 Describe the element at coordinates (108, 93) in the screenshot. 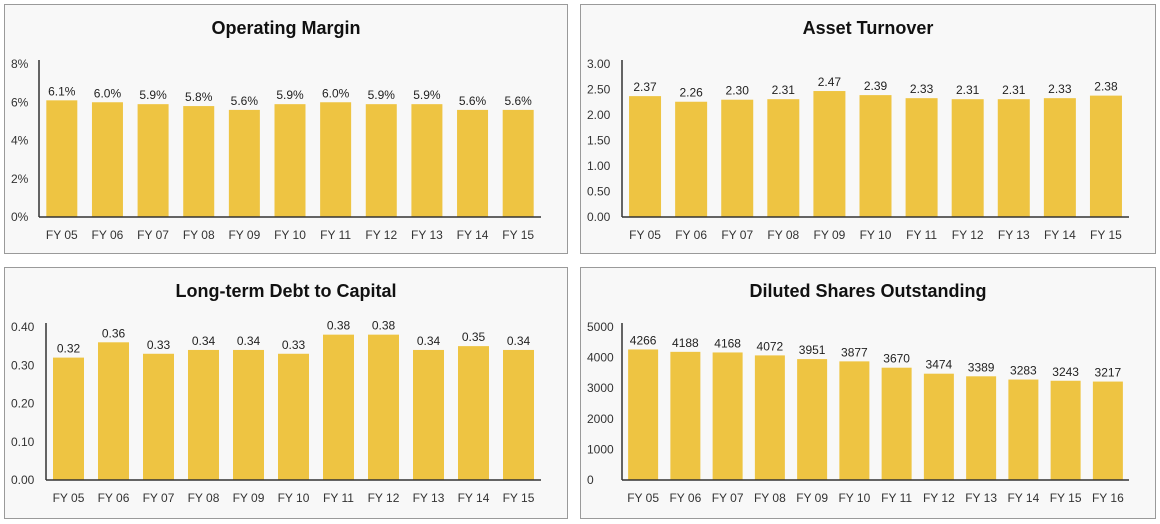

I see `data-label: 6.0%` at that location.